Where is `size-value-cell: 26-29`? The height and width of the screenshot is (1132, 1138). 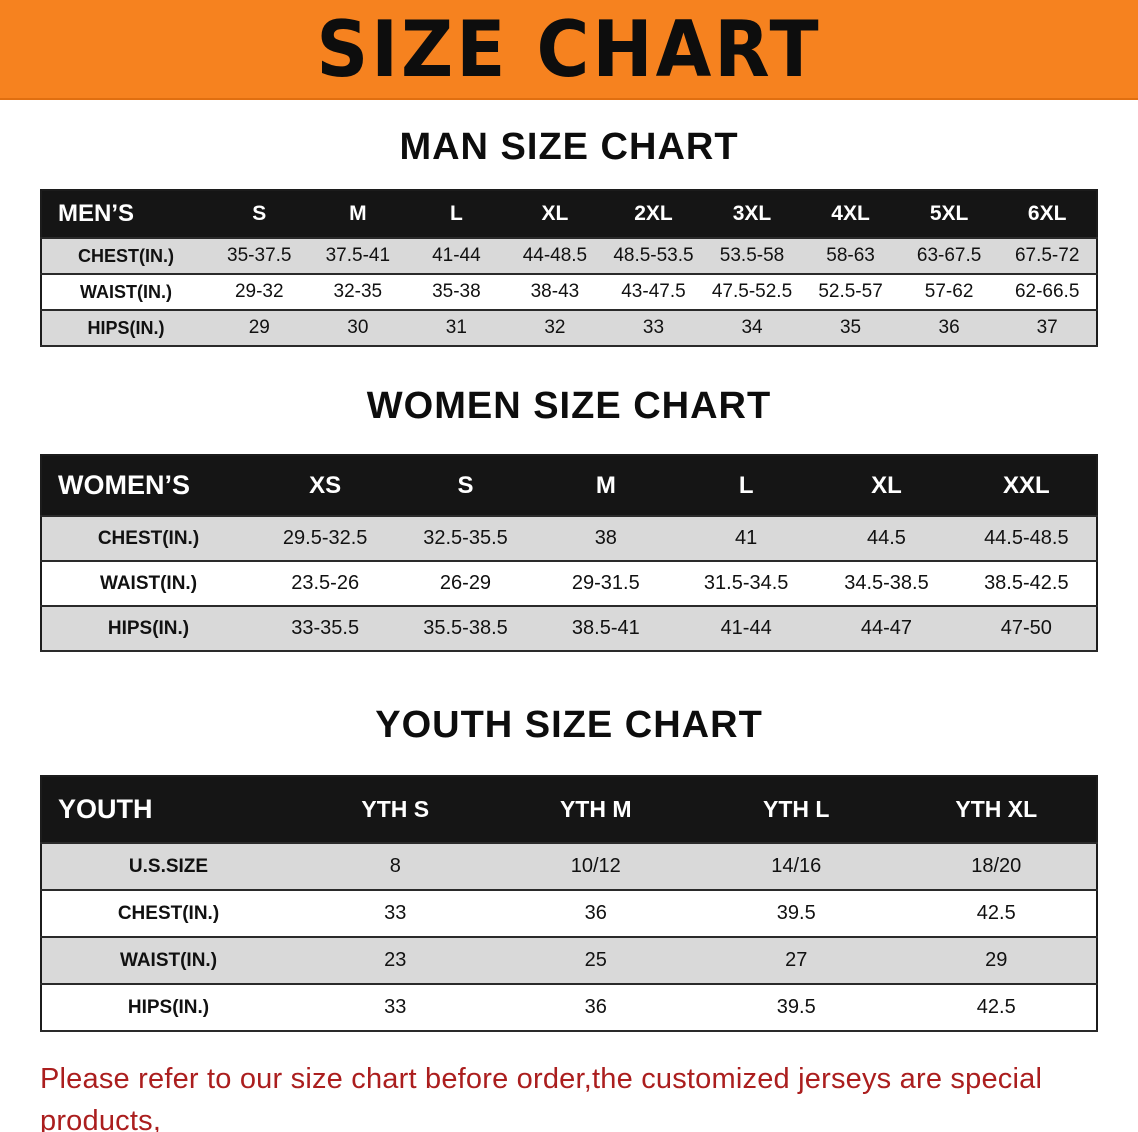 size-value-cell: 26-29 is located at coordinates (465, 584).